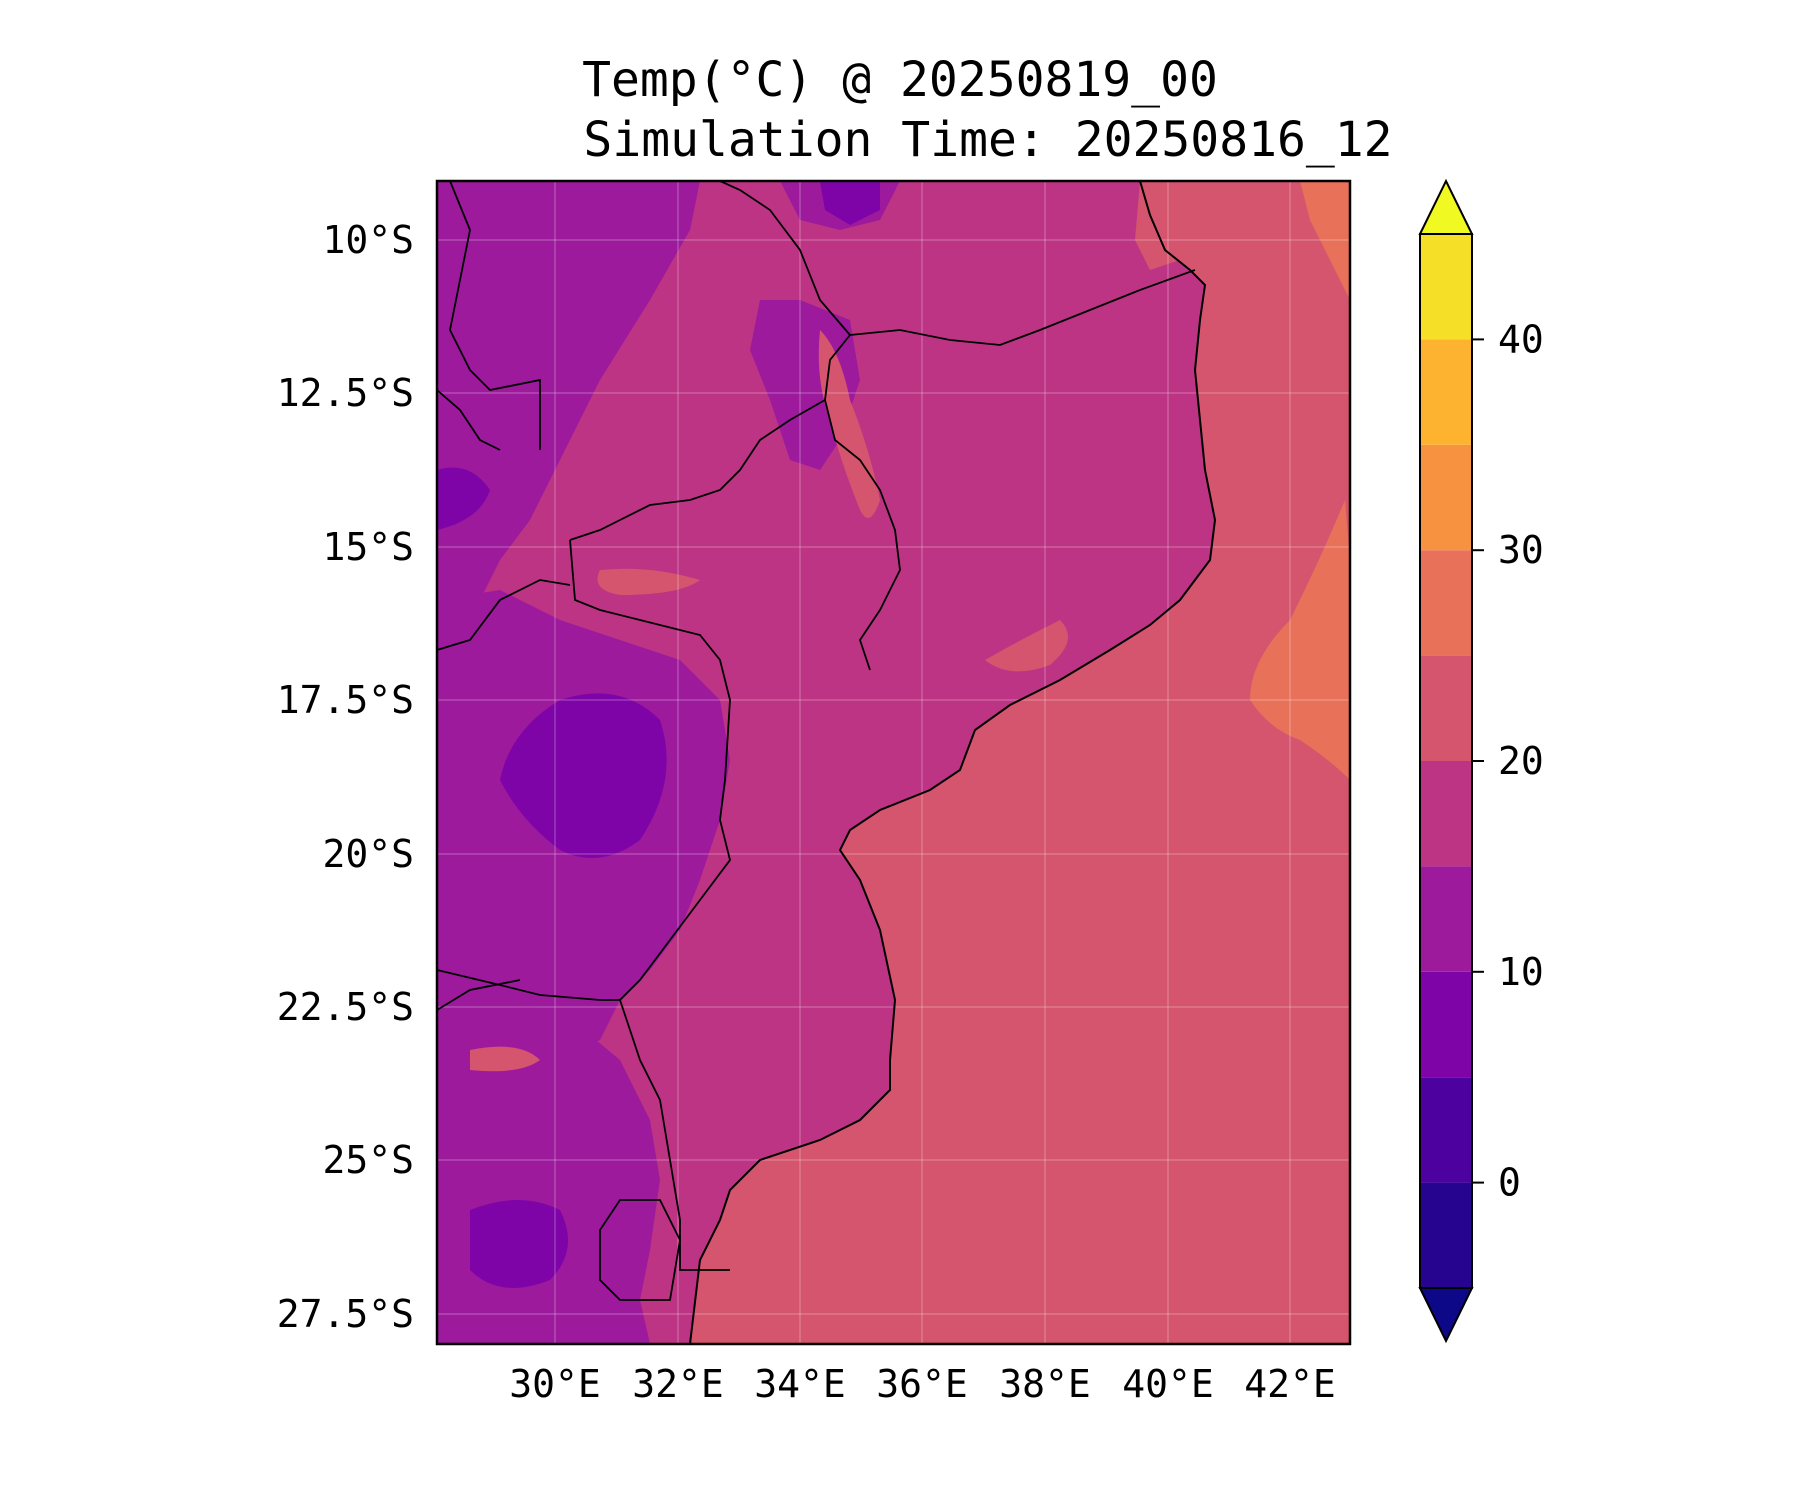 Image resolution: width=1800 pixels, height=1500 pixels. Describe the element at coordinates (368, 547) in the screenshot. I see `lat-tick-label: 15°S` at that location.